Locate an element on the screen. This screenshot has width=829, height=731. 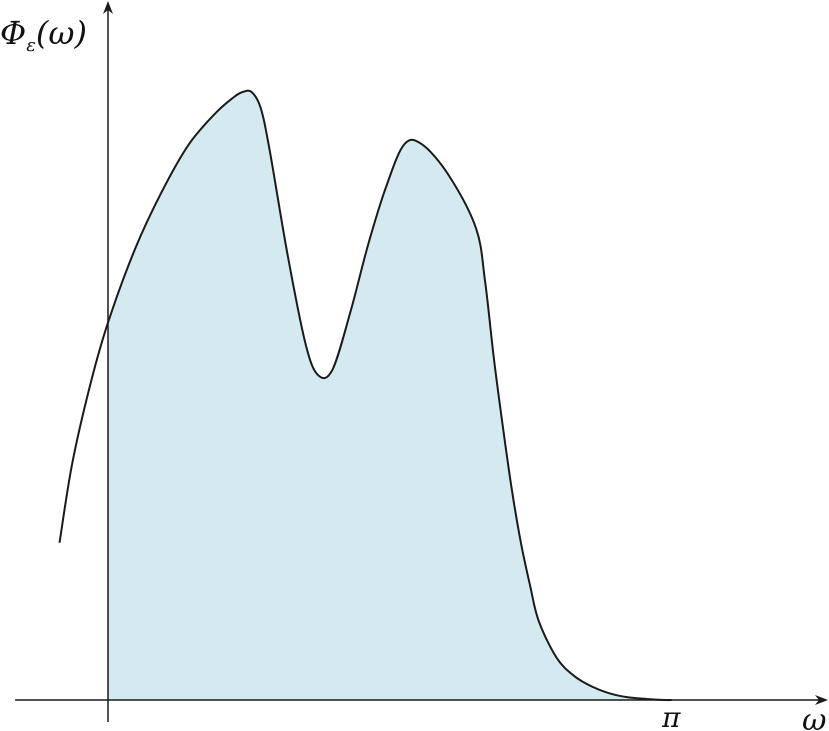
y-axis-label: Φε(ω) is located at coordinates (43, 35).